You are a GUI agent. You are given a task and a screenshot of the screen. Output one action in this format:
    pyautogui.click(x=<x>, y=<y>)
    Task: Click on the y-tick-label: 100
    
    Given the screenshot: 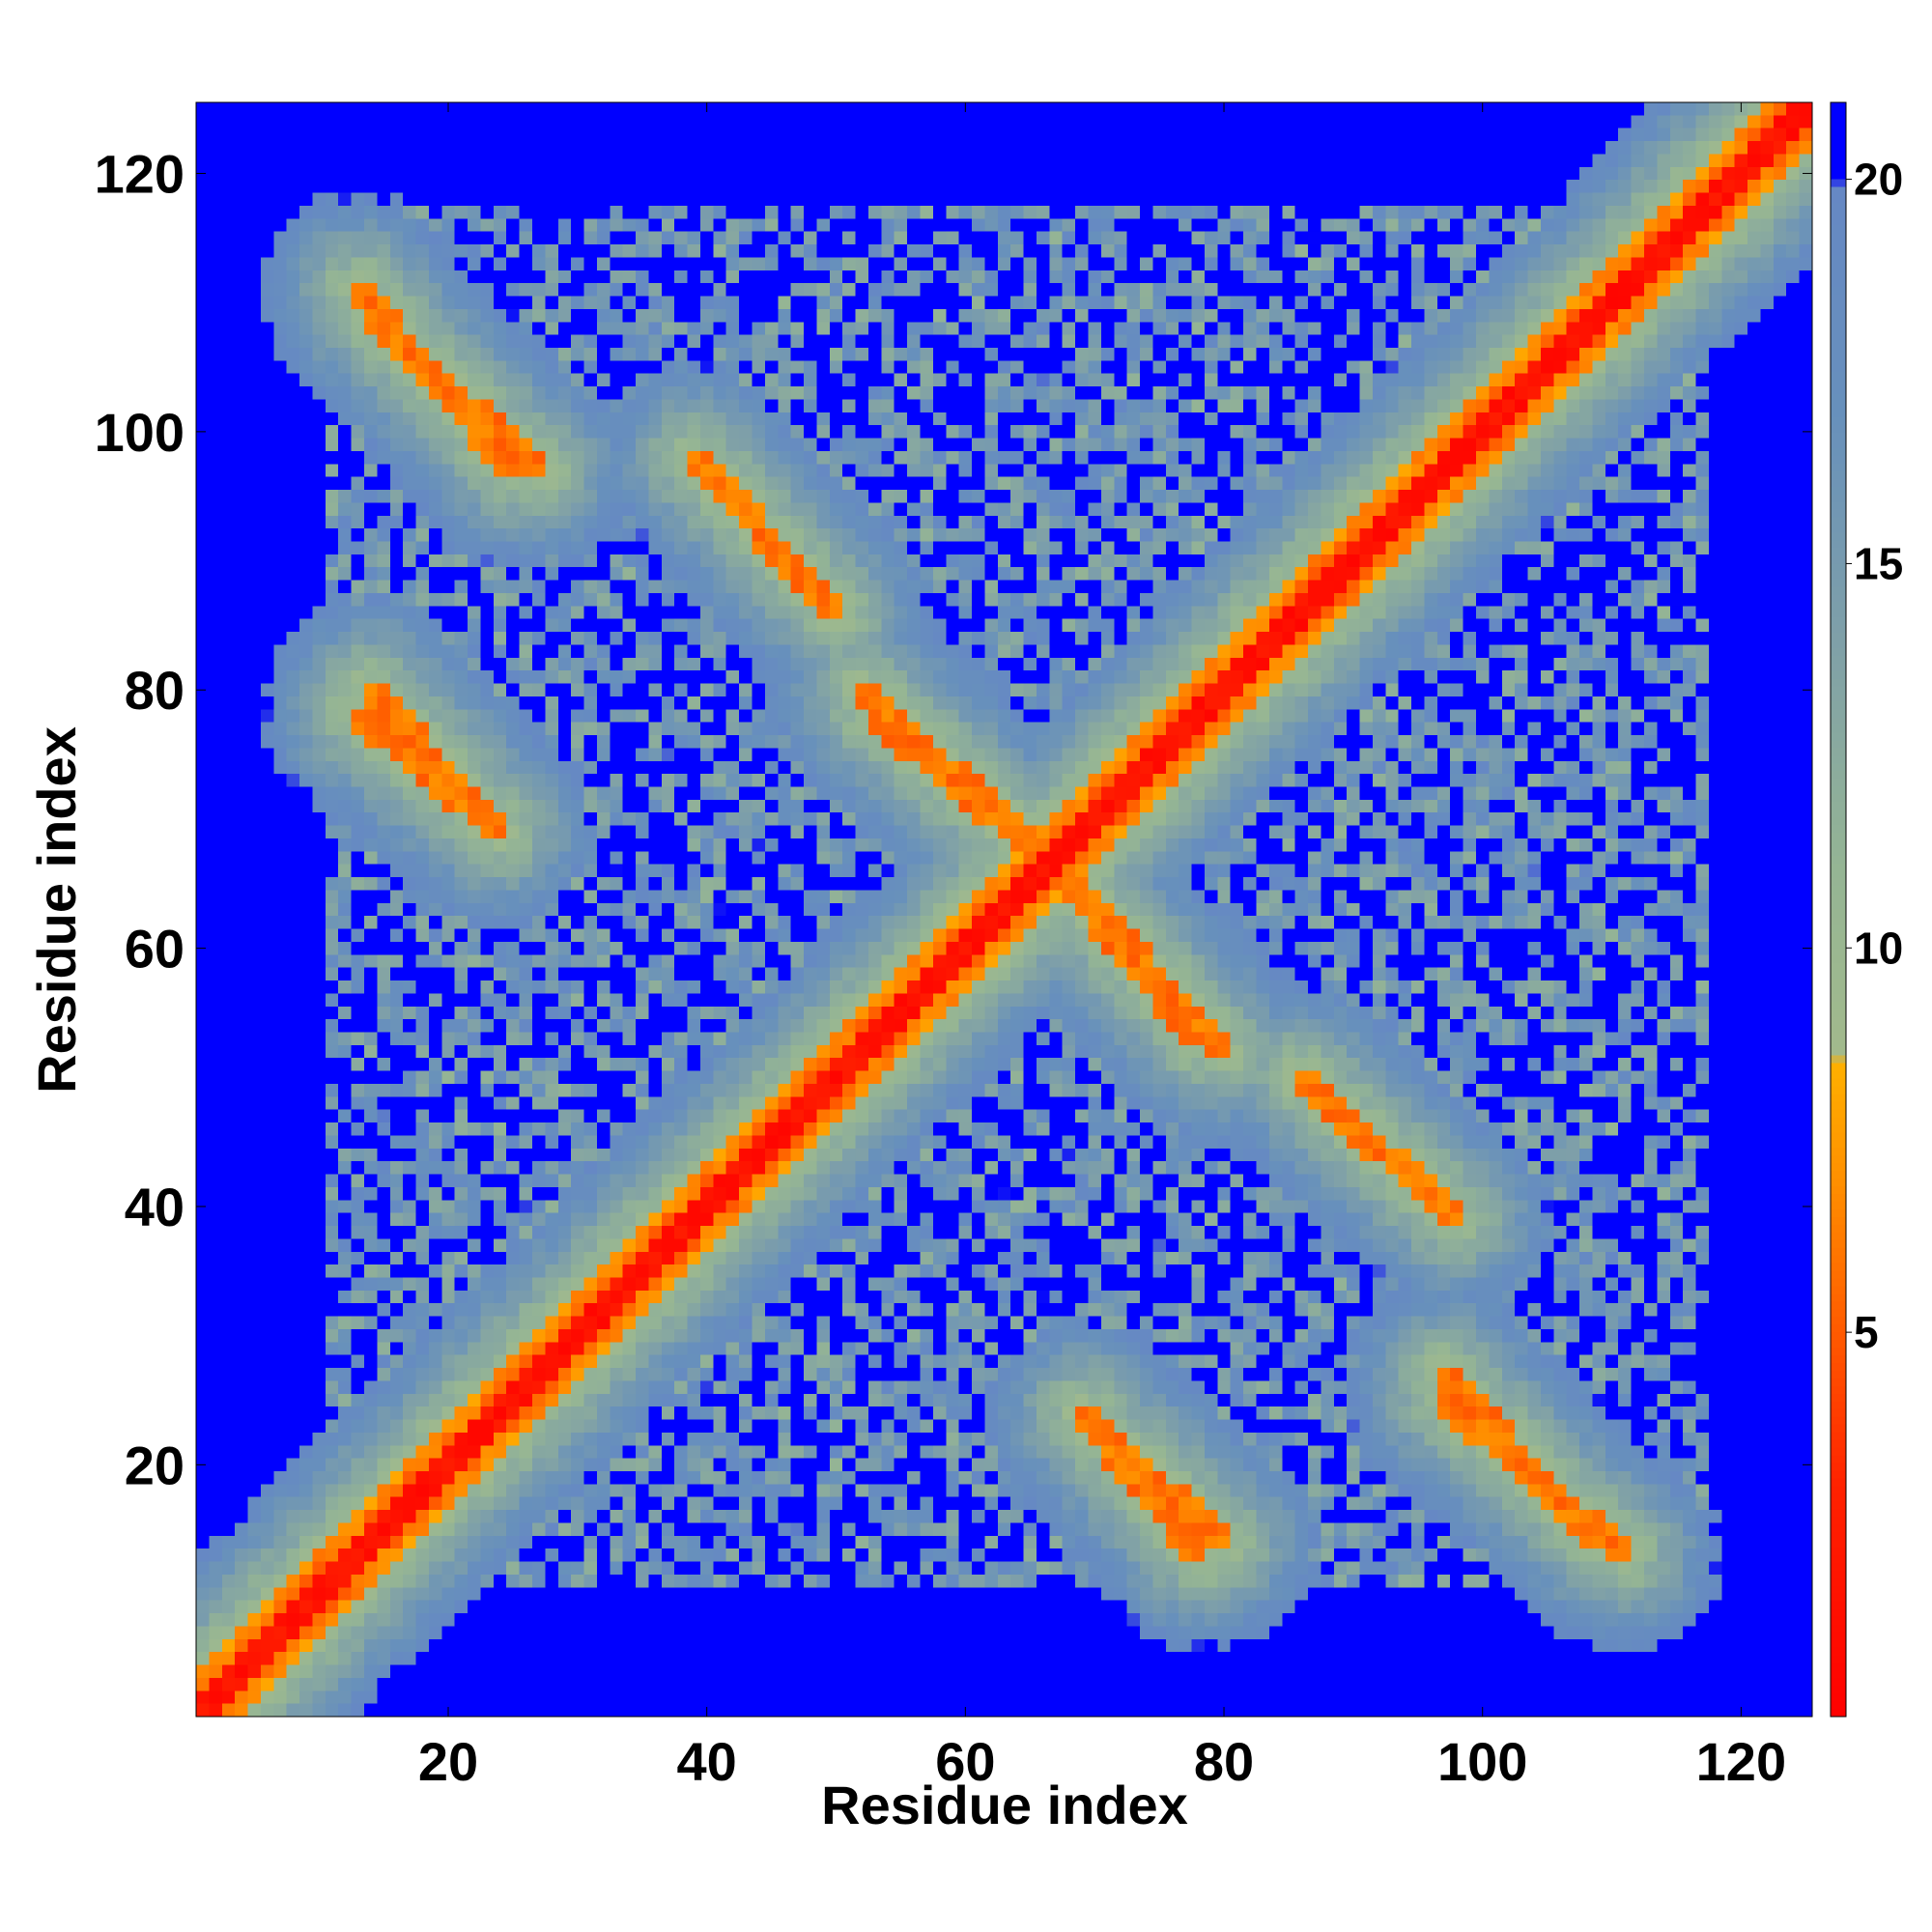 What is the action you would take?
    pyautogui.click(x=140, y=432)
    